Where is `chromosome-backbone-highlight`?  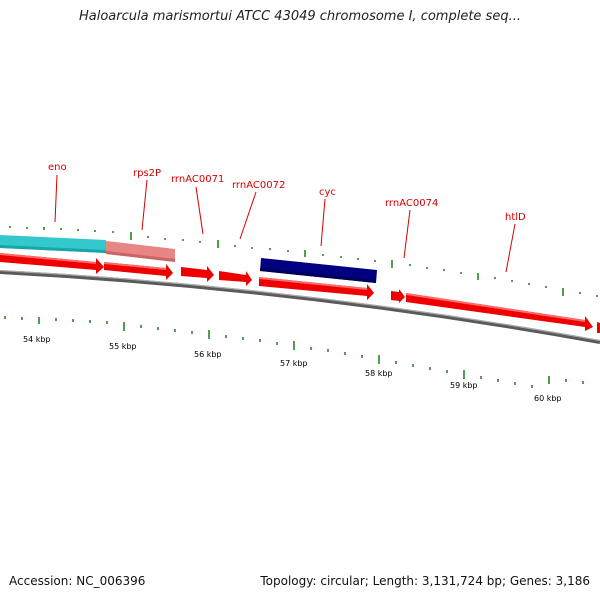 chromosome-backbone-highlight is located at coordinates (300, 305).